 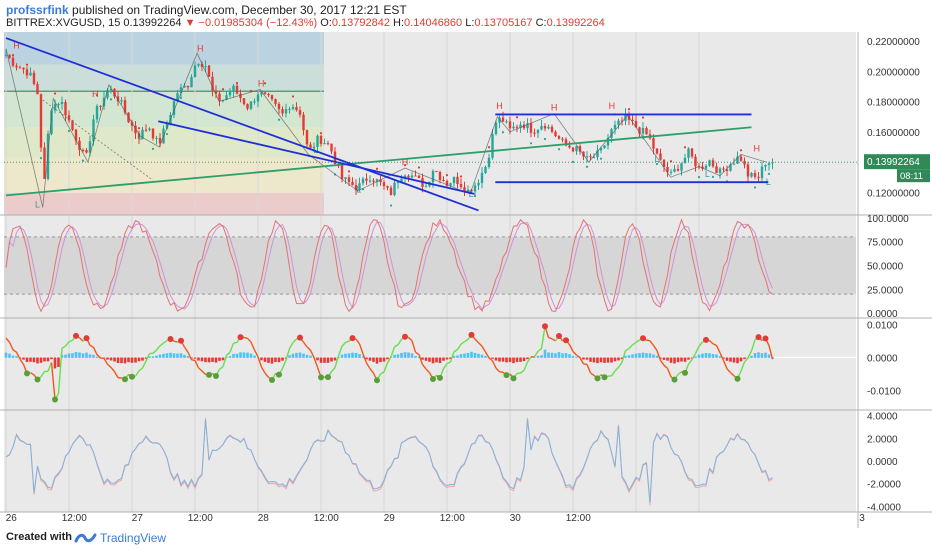 I want to click on price-axis-tick-label: 0.22000000, so click(x=893, y=42).